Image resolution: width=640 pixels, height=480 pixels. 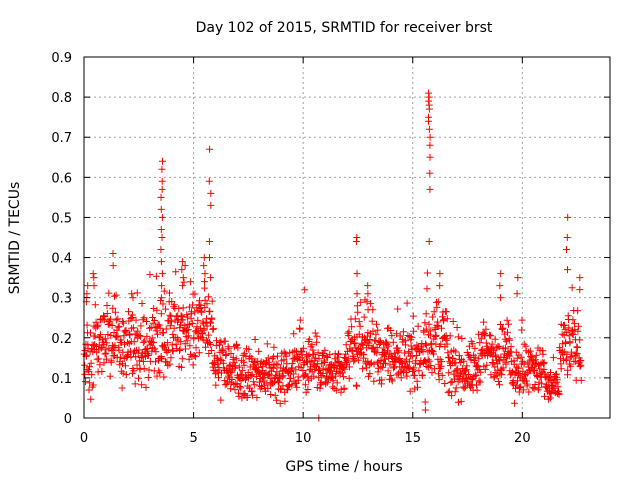 What do you see at coordinates (84, 438) in the screenshot?
I see `x-tick-label: 0` at bounding box center [84, 438].